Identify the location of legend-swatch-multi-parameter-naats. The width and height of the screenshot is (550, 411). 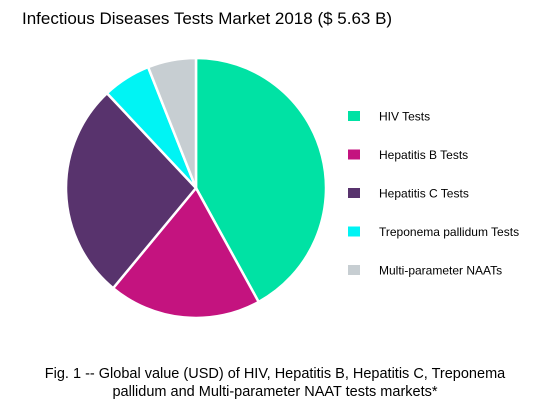
(354, 270).